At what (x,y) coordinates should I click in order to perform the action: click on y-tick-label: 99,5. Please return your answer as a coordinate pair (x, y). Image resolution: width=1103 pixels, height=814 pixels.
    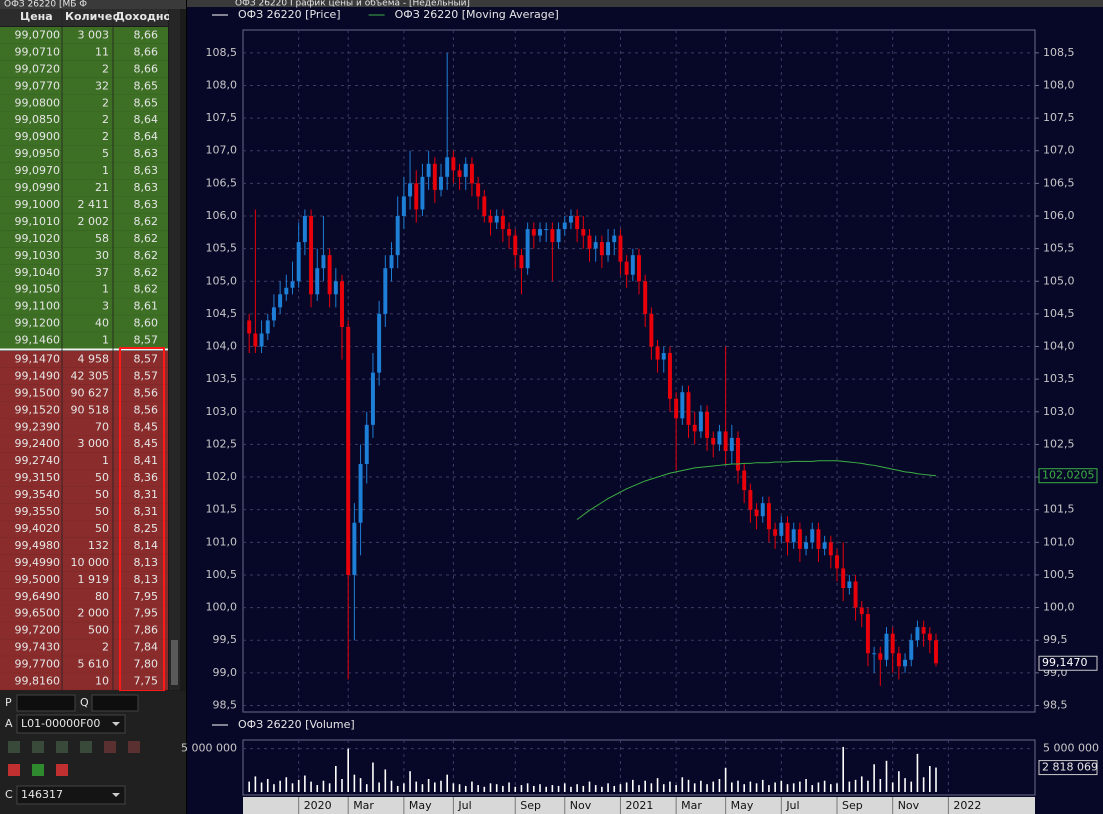
    Looking at the image, I should click on (1055, 639).